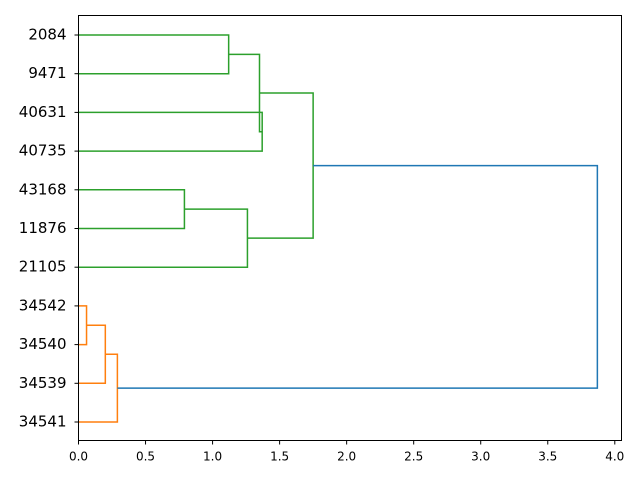 The image size is (640, 480). I want to click on leaf-label-11876: 11876, so click(43, 228).